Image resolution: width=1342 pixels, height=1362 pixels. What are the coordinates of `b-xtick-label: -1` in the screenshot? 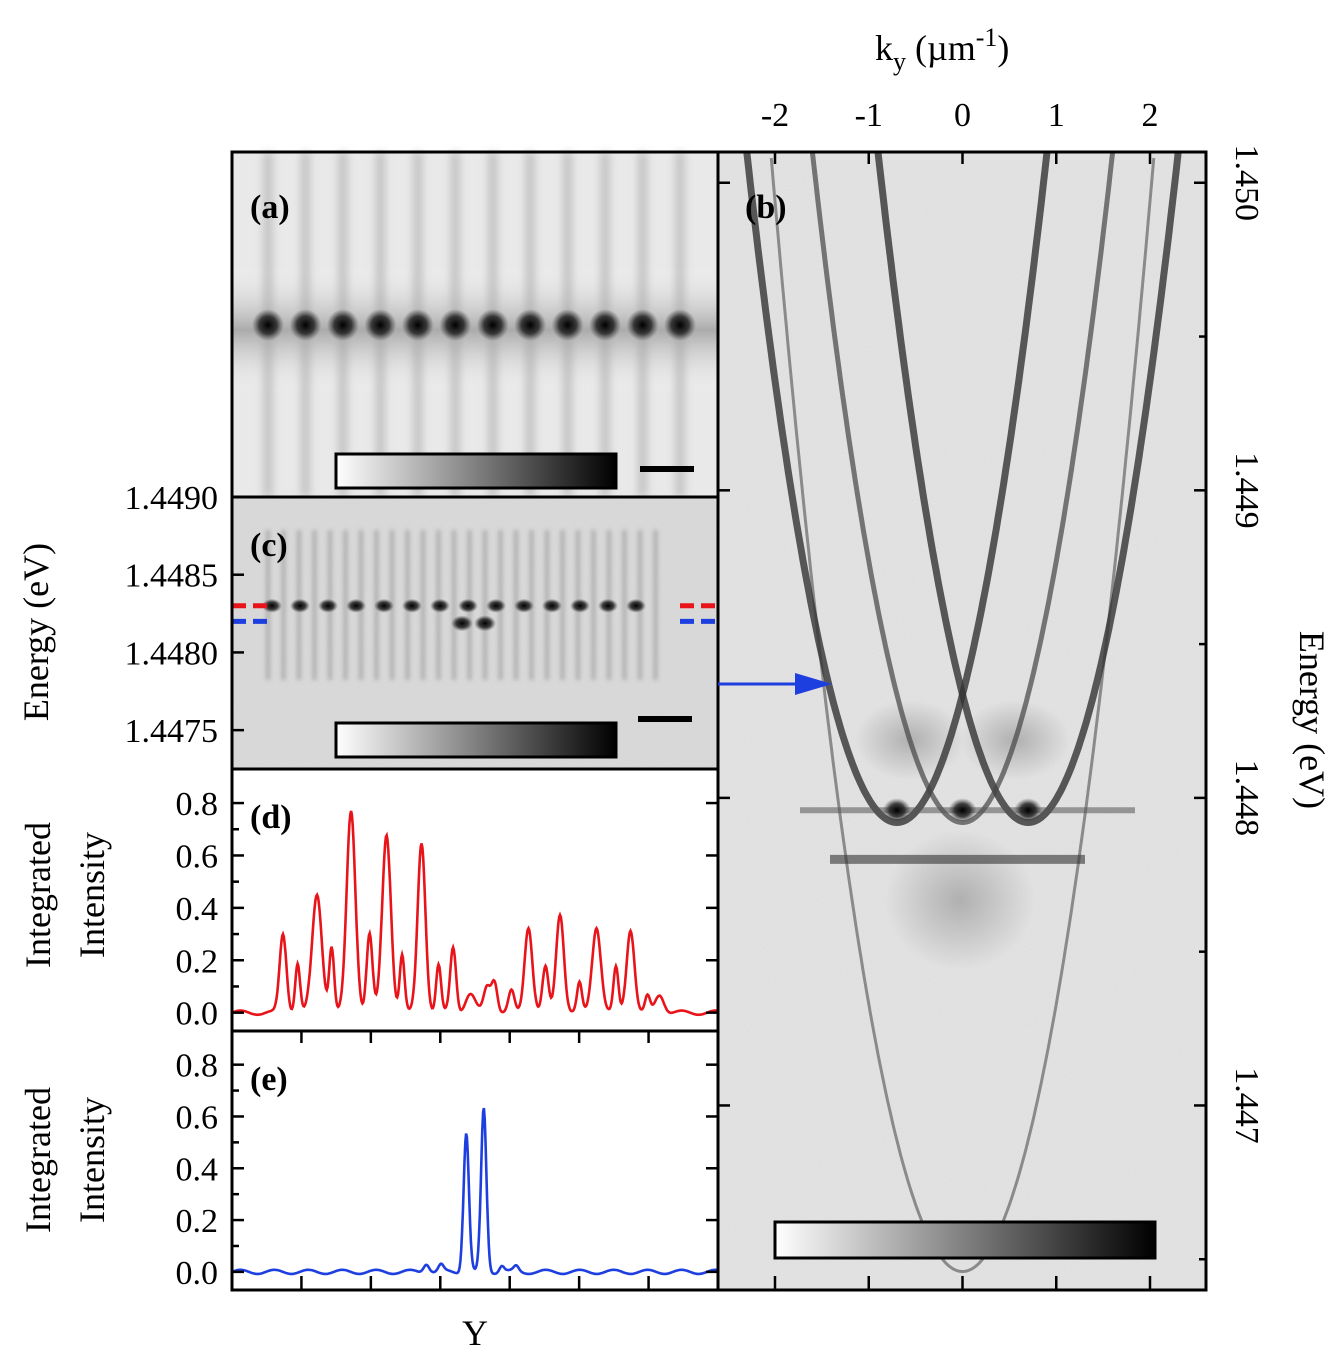 It's located at (869, 115).